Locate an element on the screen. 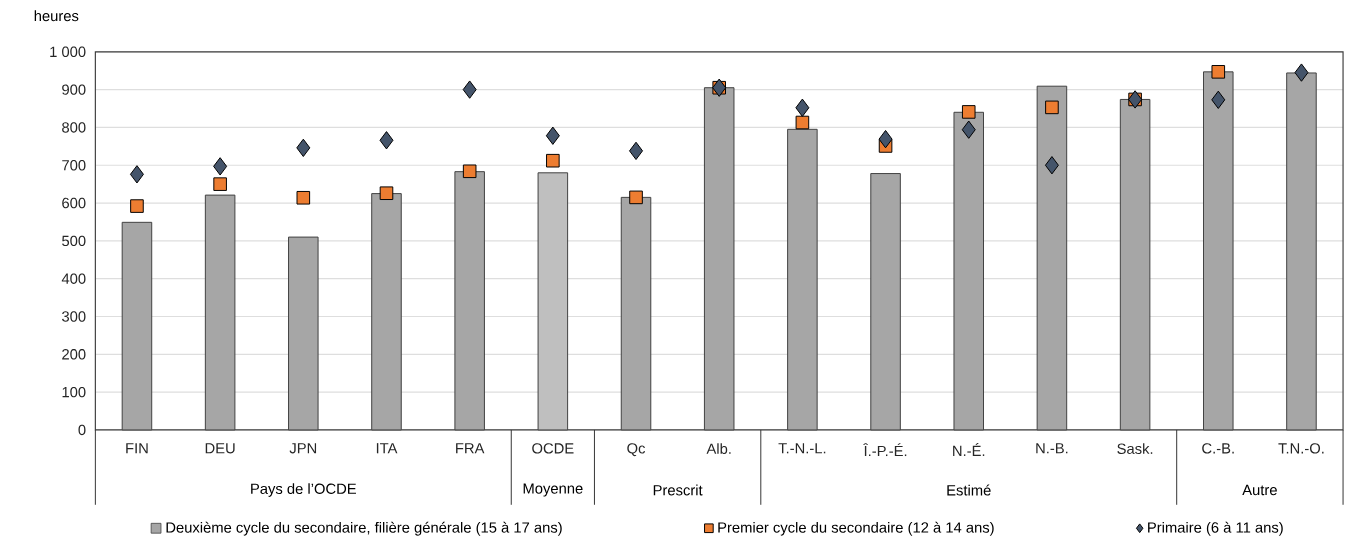  y-axis-title: heures is located at coordinates (56, 16).